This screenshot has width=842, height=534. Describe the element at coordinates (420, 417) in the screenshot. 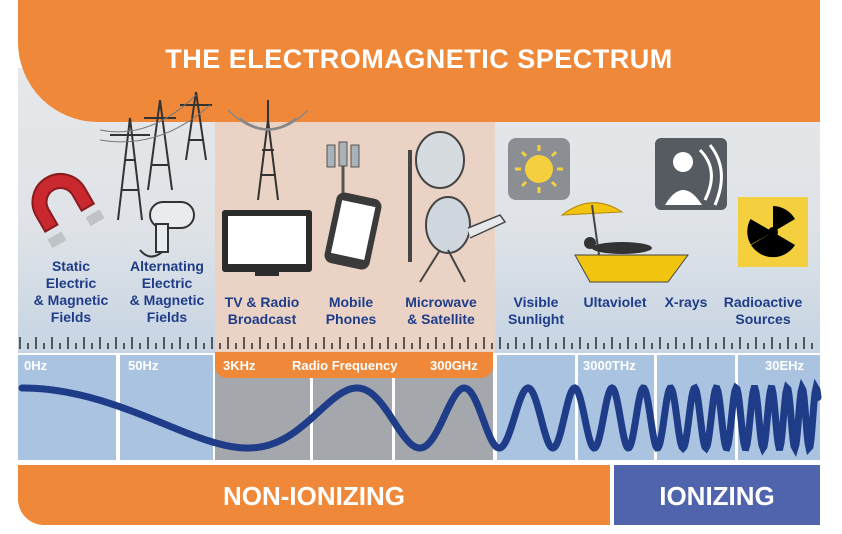

I see `frequency-wave` at that location.